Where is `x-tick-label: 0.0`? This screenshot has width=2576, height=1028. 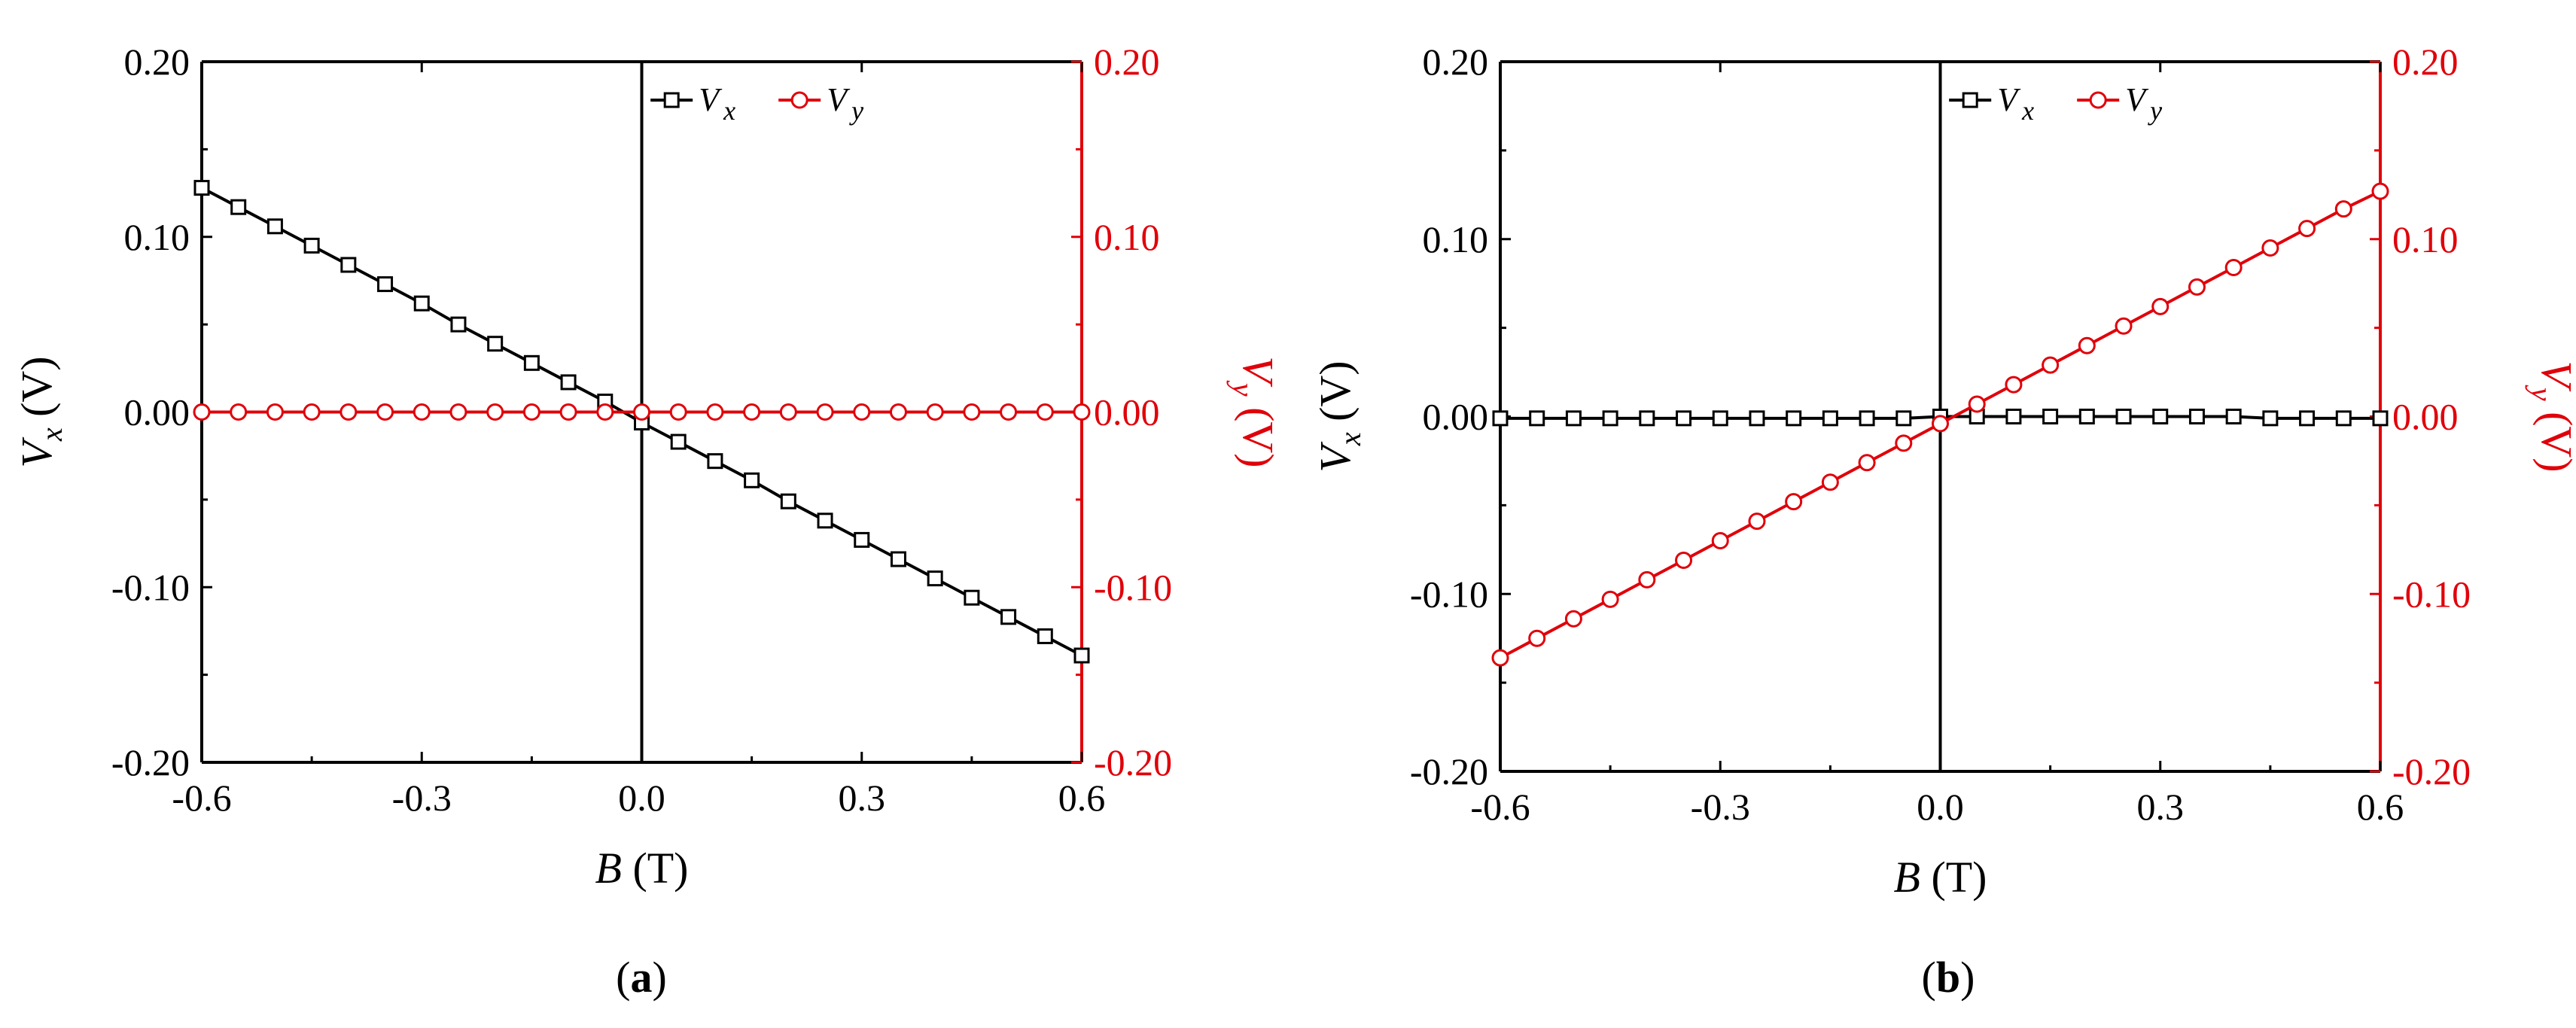
x-tick-label: 0.0 is located at coordinates (1941, 807).